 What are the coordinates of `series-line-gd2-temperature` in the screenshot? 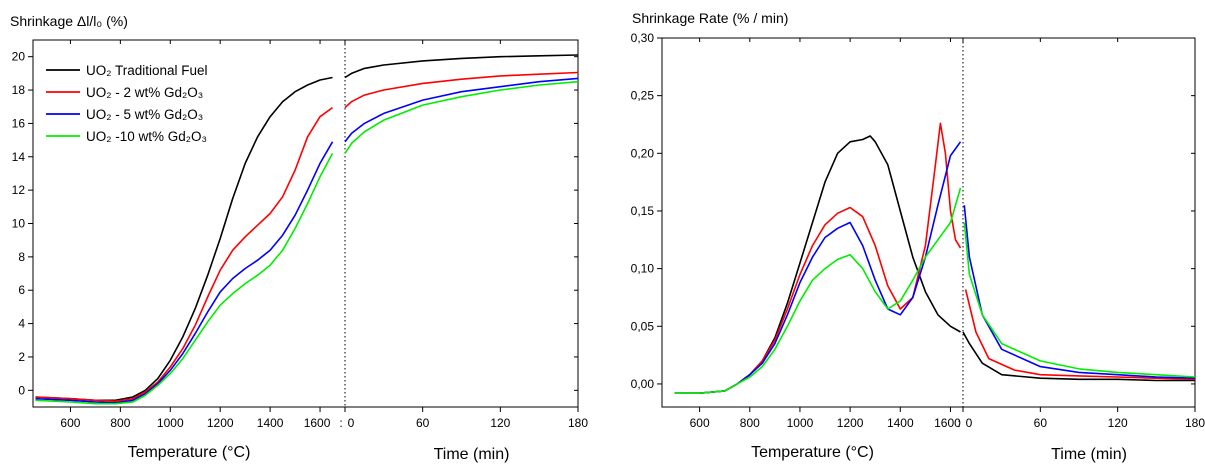 It's located at (818, 258).